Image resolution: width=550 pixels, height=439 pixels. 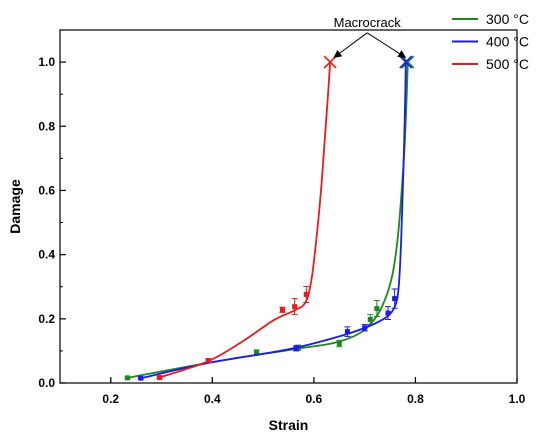 I want to click on y-tick-label: 0.4, so click(x=46, y=255).